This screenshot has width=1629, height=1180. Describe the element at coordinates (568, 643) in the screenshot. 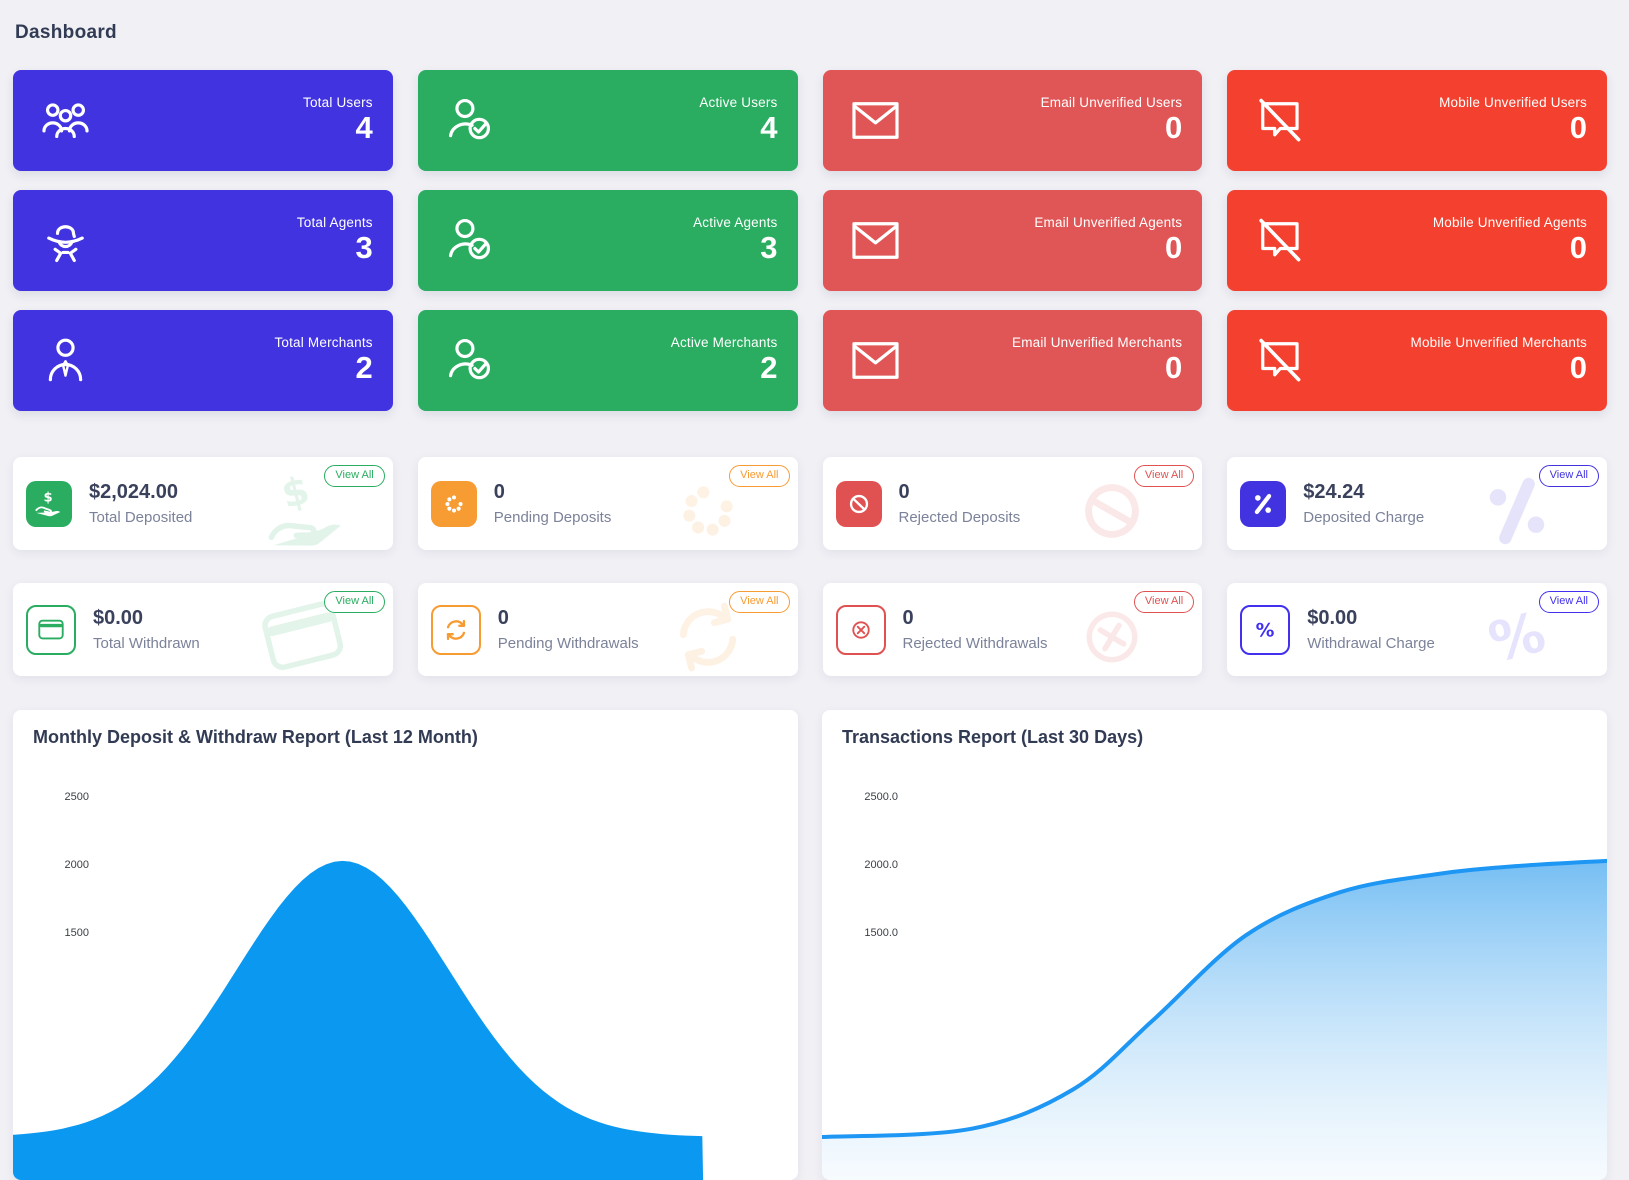

I see `summary-label: Pending Withdrawals` at that location.